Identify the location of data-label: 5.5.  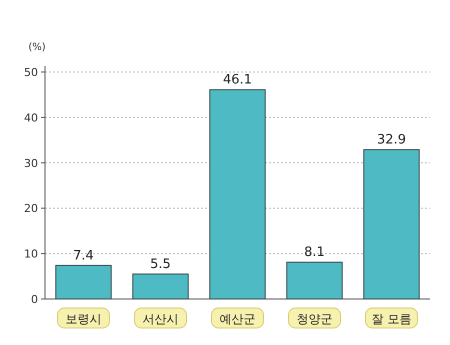
(160, 264).